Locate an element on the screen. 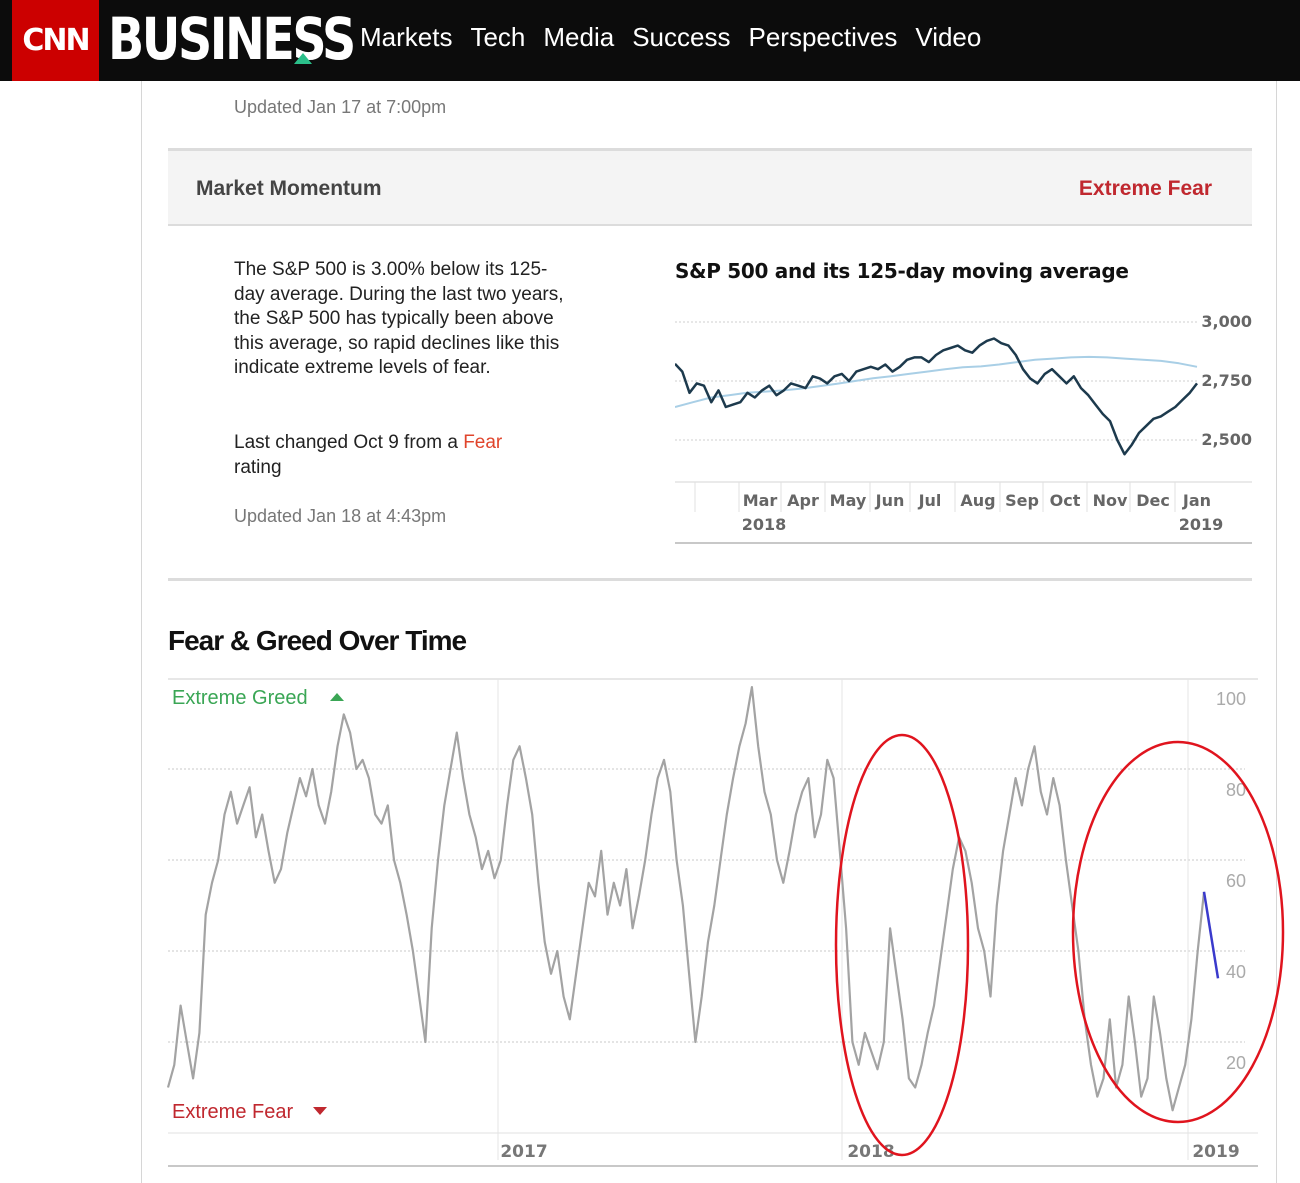  fg-y-tick-label: 60 is located at coordinates (1236, 881).